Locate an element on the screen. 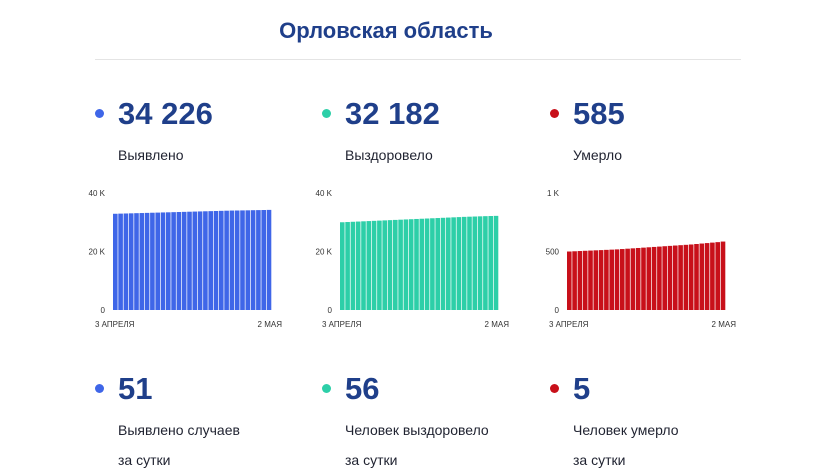 This screenshot has height=475, width=836. died-chart: 0 500 1 K 3 АПРЕЛЯ 2 МАЯ is located at coordinates (641, 259).